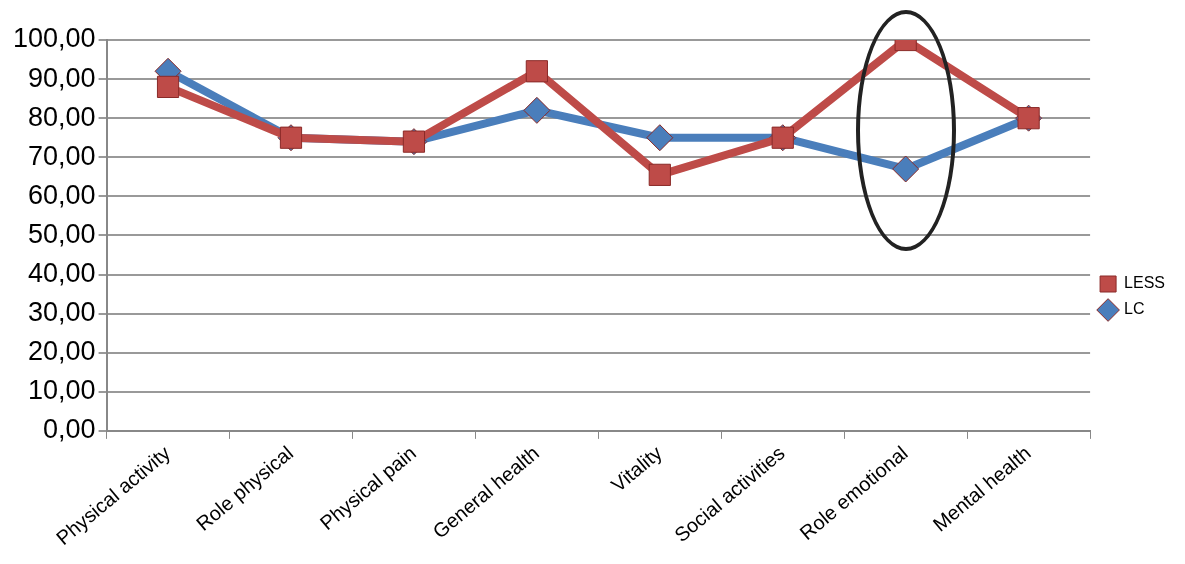 This screenshot has height=564, width=1185. I want to click on y-tick-label: 0,00, so click(69, 429).